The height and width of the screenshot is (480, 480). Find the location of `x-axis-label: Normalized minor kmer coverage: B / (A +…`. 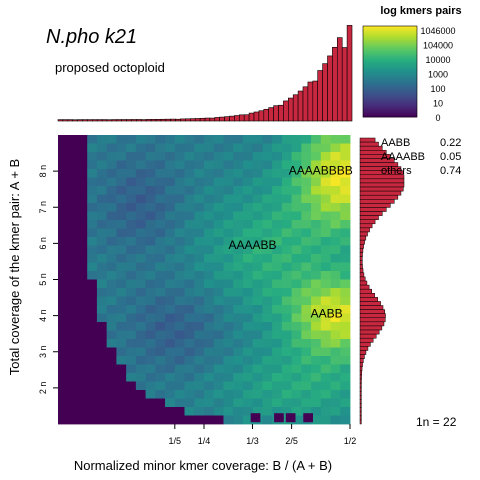

x-axis-label: Normalized minor kmer coverage: B / (A +… is located at coordinates (203, 465).